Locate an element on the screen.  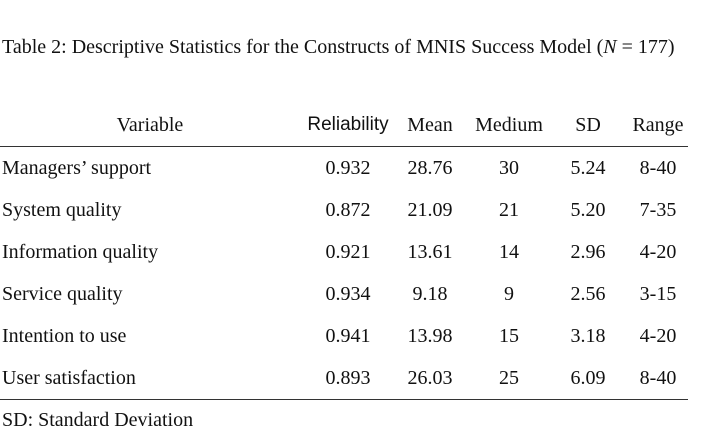
table-cell: 5.24 is located at coordinates (588, 168).